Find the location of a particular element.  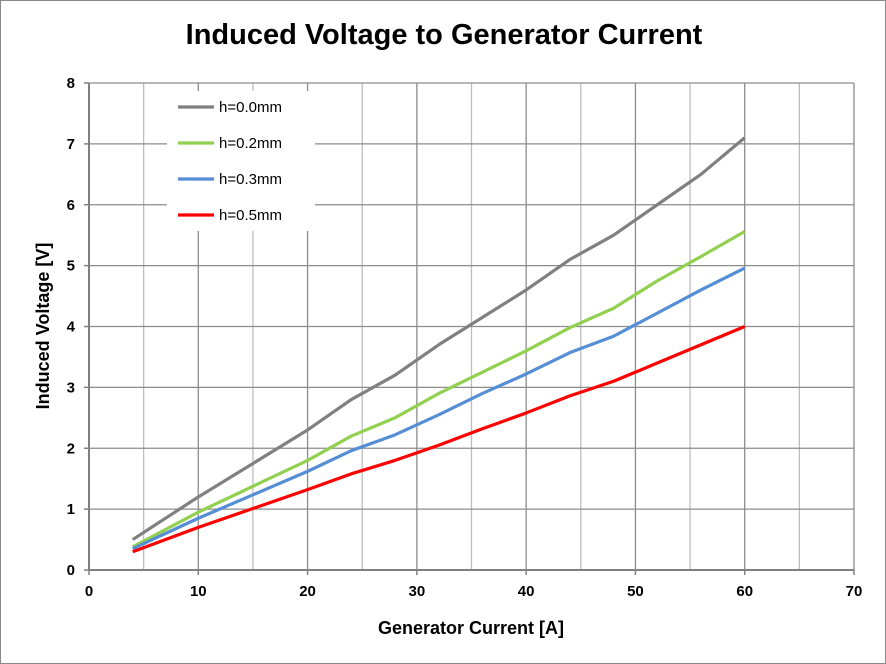

legend-label: h=0.0mm is located at coordinates (250, 107).